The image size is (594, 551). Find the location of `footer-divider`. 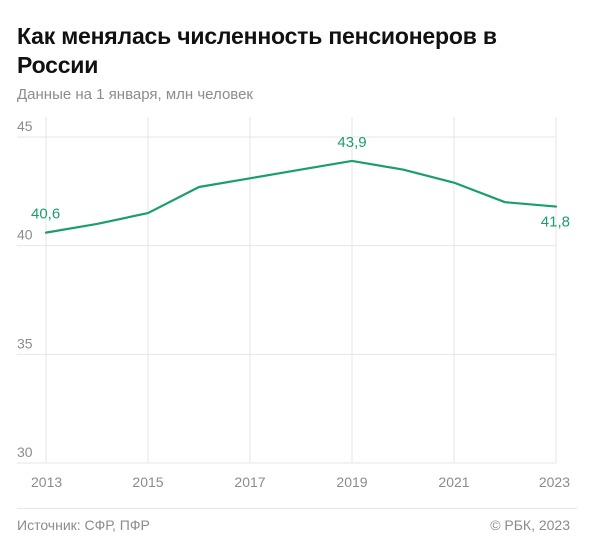

footer-divider is located at coordinates (297, 508).